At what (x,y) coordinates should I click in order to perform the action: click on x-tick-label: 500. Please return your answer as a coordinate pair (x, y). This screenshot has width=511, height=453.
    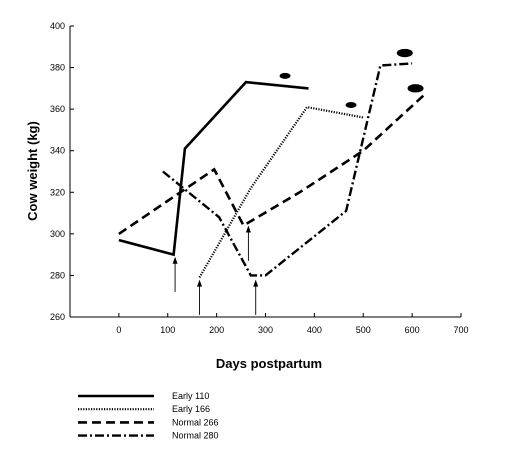
    Looking at the image, I should click on (363, 330).